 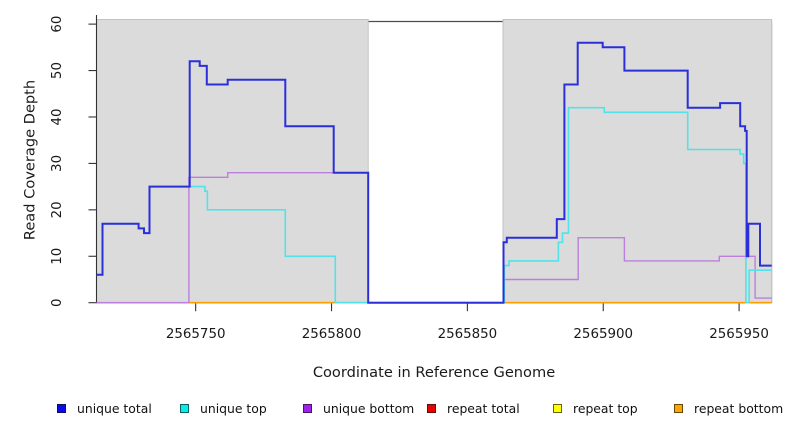 I want to click on legend-swatch-repeat-top, so click(x=557, y=408).